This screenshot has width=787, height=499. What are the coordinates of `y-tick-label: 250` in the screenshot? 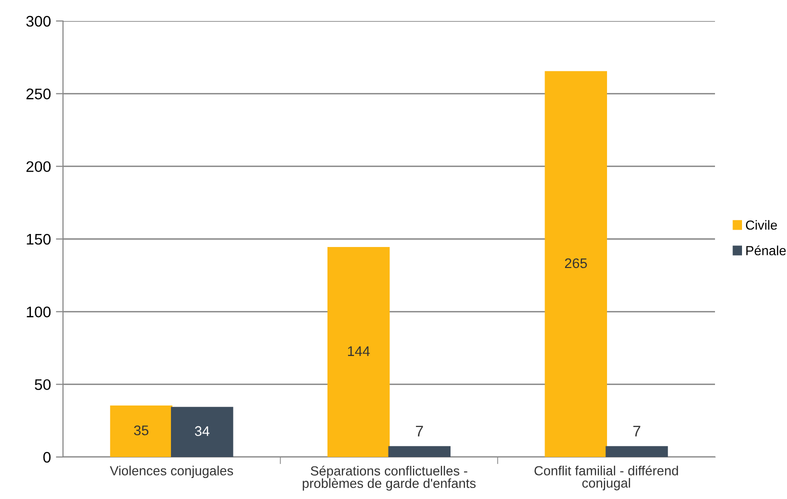 It's located at (38, 94).